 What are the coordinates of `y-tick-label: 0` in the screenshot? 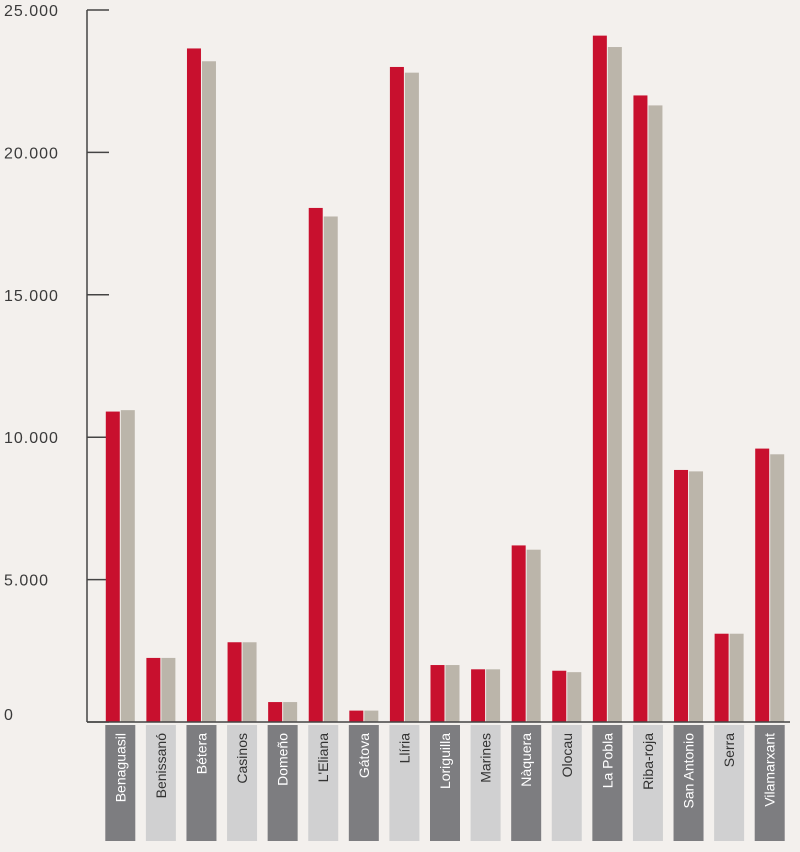 It's located at (9, 715).